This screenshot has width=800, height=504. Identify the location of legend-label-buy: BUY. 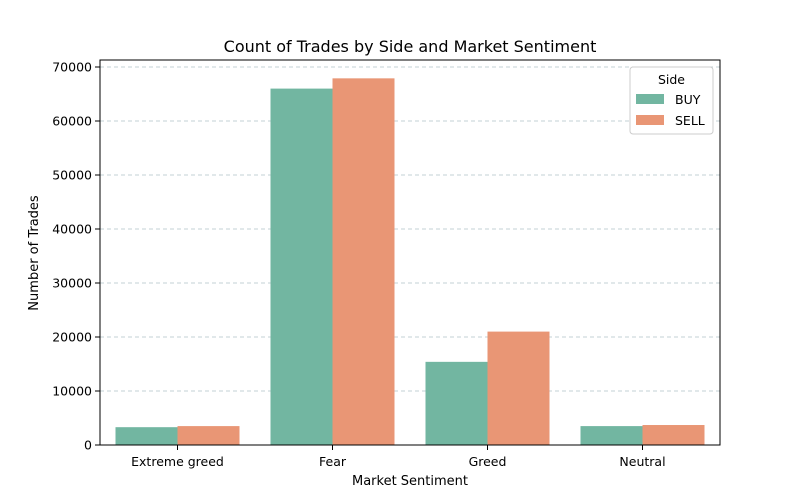
(688, 99).